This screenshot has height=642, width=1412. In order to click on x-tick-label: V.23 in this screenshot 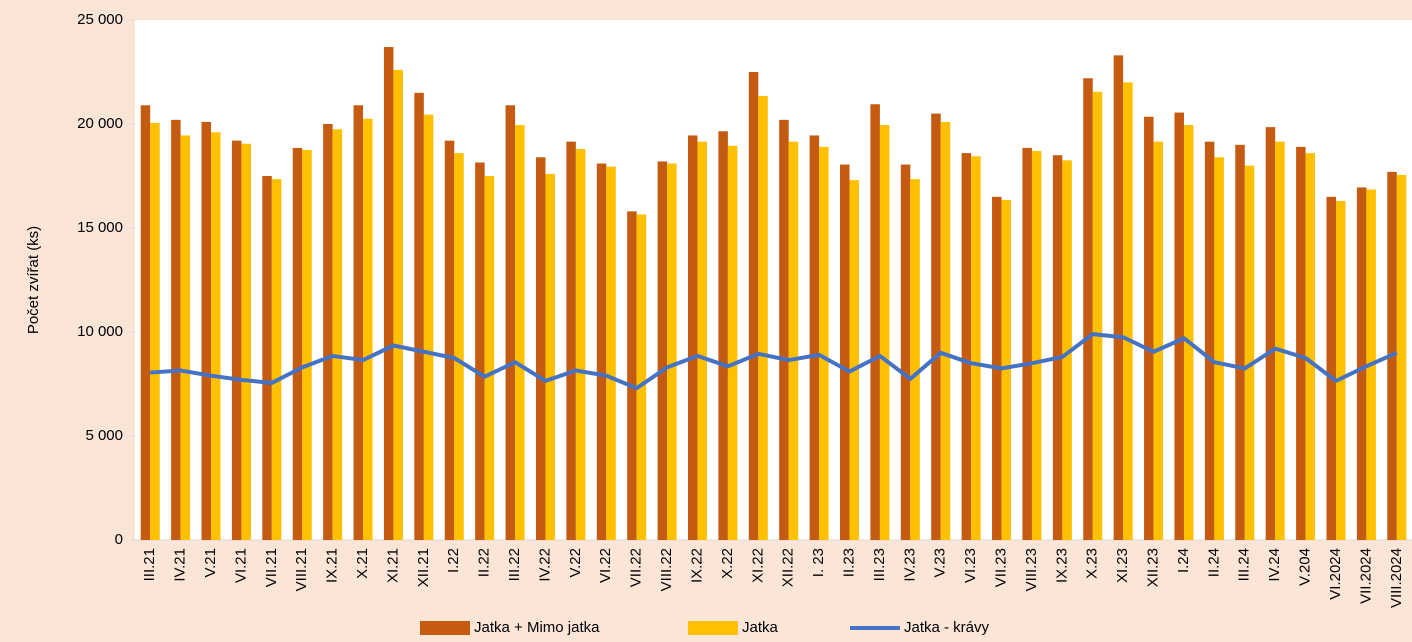, I will do `click(940, 562)`.